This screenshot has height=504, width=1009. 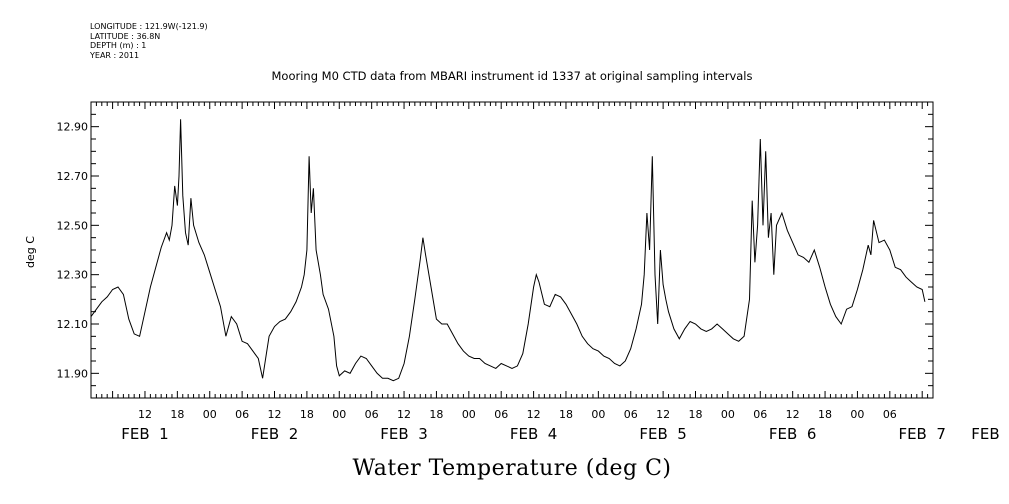 I want to click on date-label: FEB 8, so click(x=990, y=434).